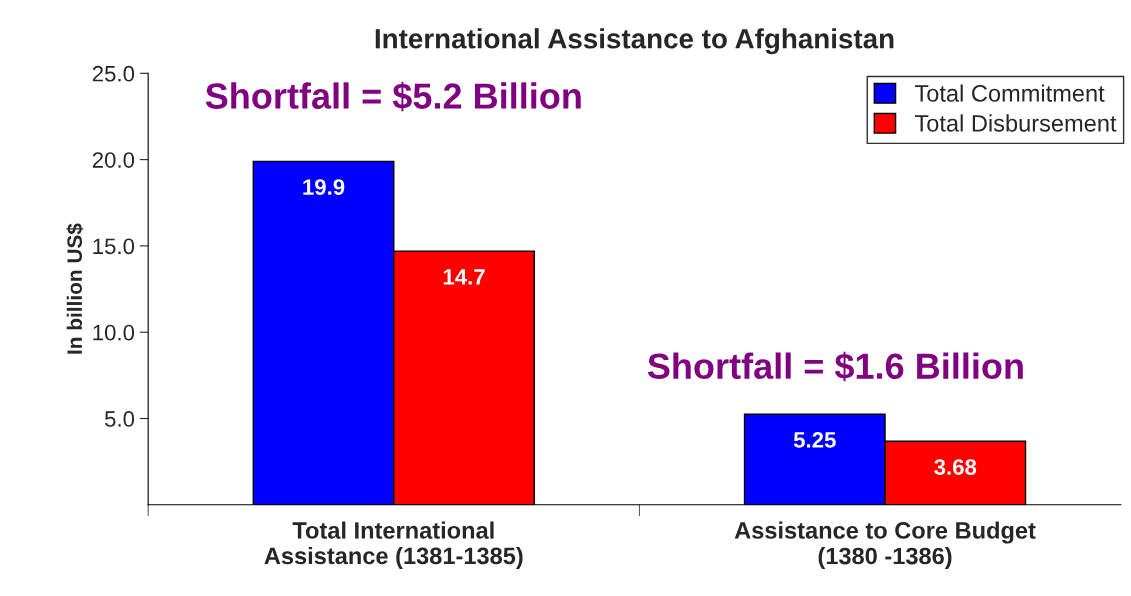 The height and width of the screenshot is (596, 1131). What do you see at coordinates (835, 366) in the screenshot?
I see `annotation: Shortfall = $1.6 Billion` at bounding box center [835, 366].